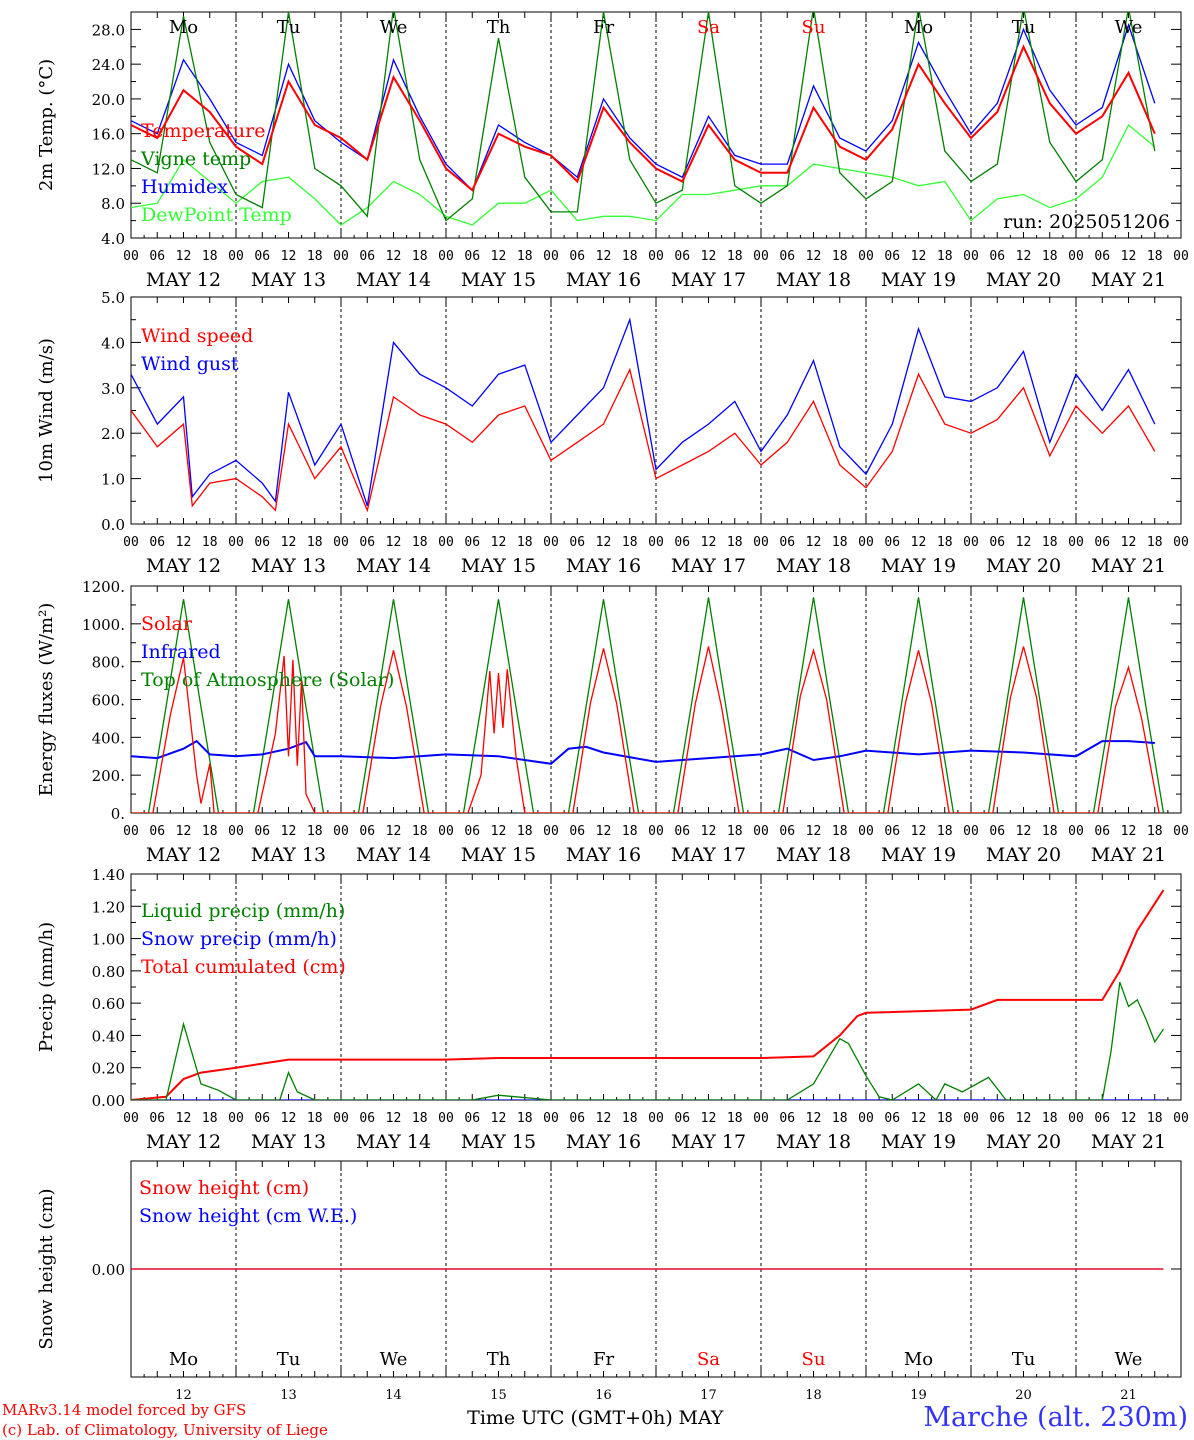  Describe the element at coordinates (118, 814) in the screenshot. I see `y-tick-label: 0.` at that location.